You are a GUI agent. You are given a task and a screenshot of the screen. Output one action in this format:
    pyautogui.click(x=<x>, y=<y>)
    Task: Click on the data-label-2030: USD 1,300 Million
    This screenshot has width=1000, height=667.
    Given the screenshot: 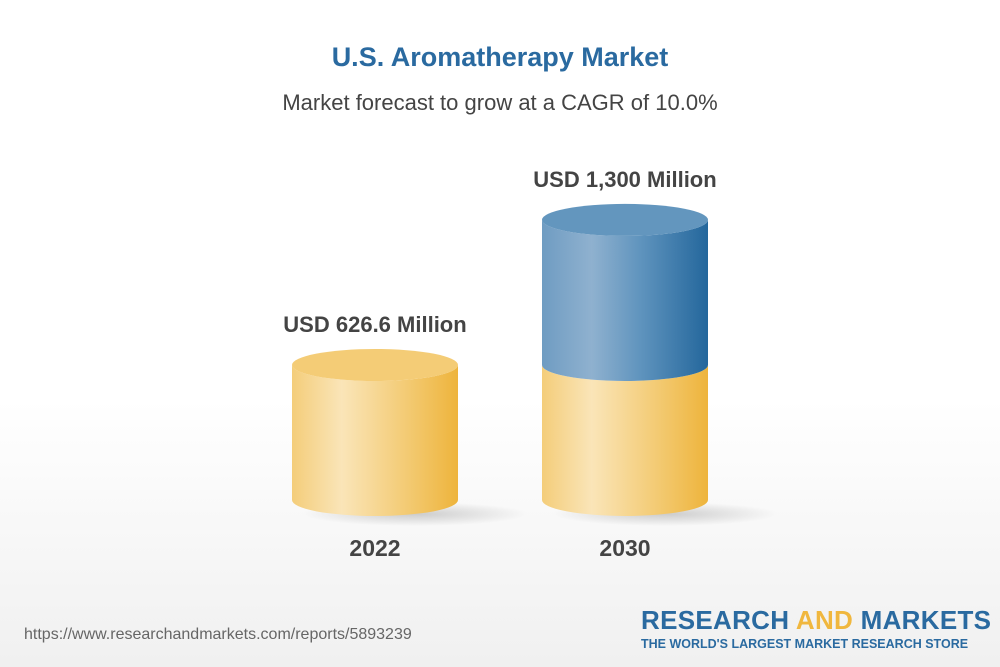 What is the action you would take?
    pyautogui.click(x=624, y=179)
    